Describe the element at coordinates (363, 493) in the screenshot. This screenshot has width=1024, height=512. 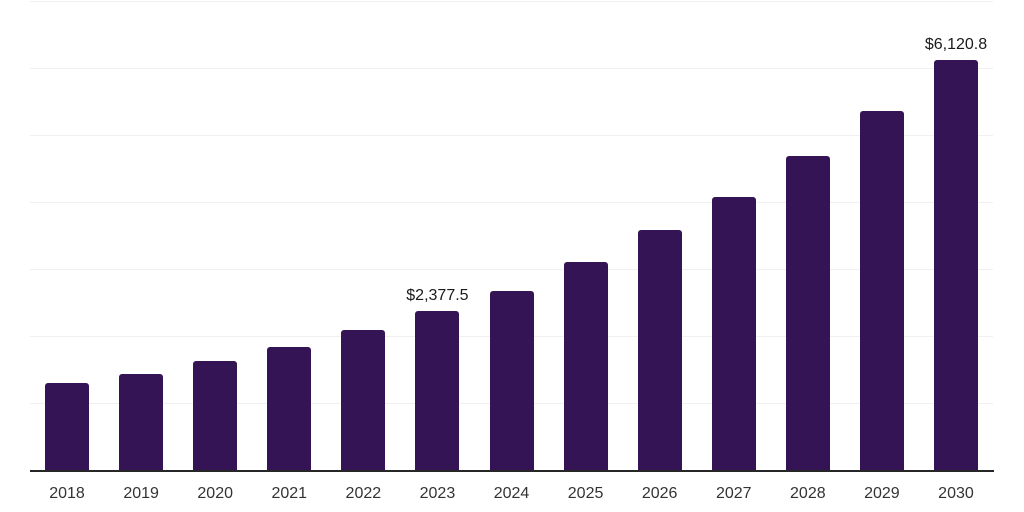
I see `x-axis-label-2022: 2022` at that location.